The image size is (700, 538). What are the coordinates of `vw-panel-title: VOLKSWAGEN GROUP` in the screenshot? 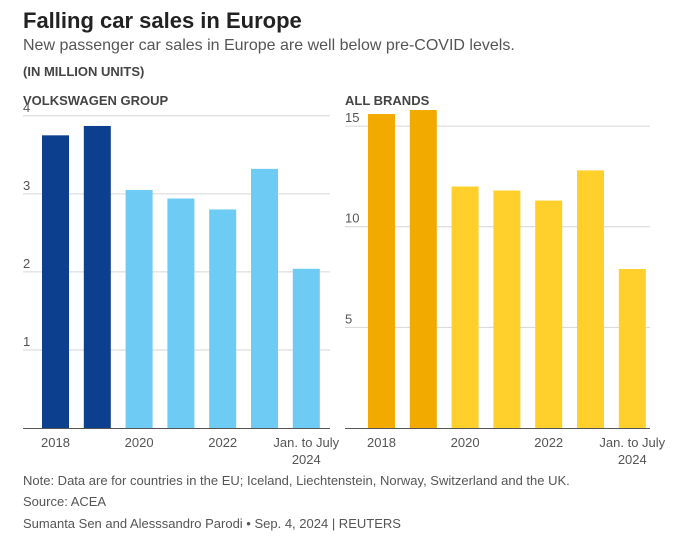 It's located at (96, 100).